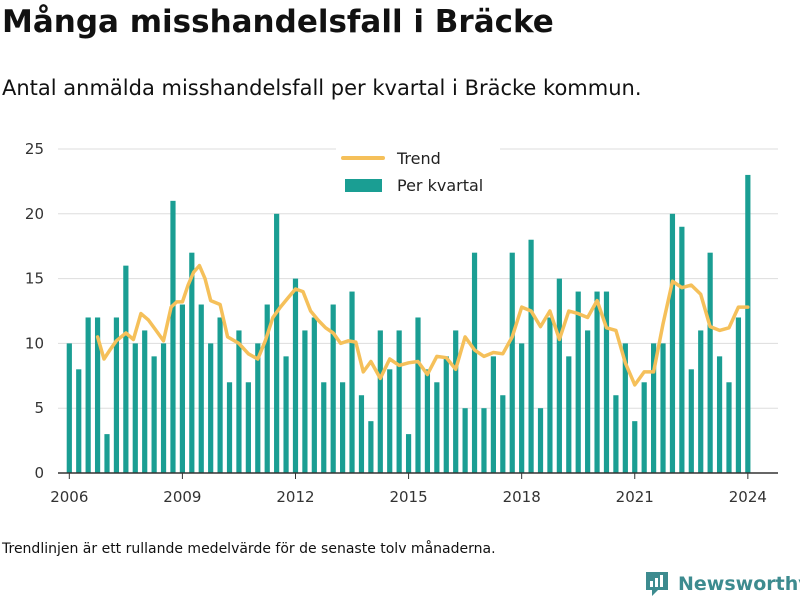 This screenshot has height=600, width=800. I want to click on x-tick-label: 2006, so click(69, 497).